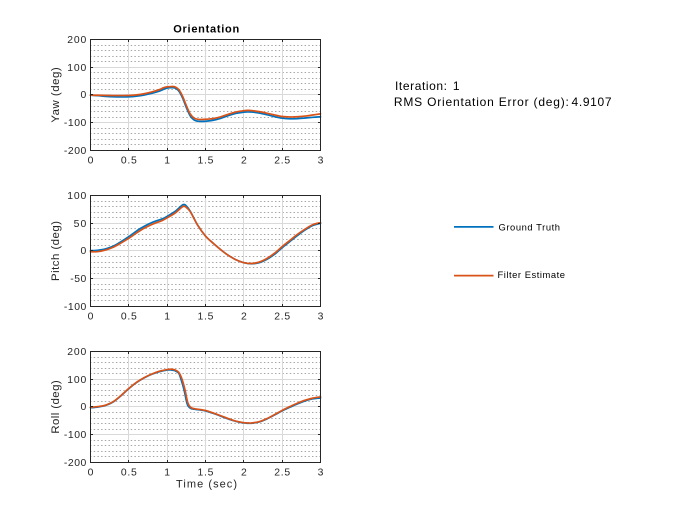 Image resolution: width=690 pixels, height=520 pixels. Describe the element at coordinates (56, 251) in the screenshot. I see `svg-text: Pitch (deg)` at that location.